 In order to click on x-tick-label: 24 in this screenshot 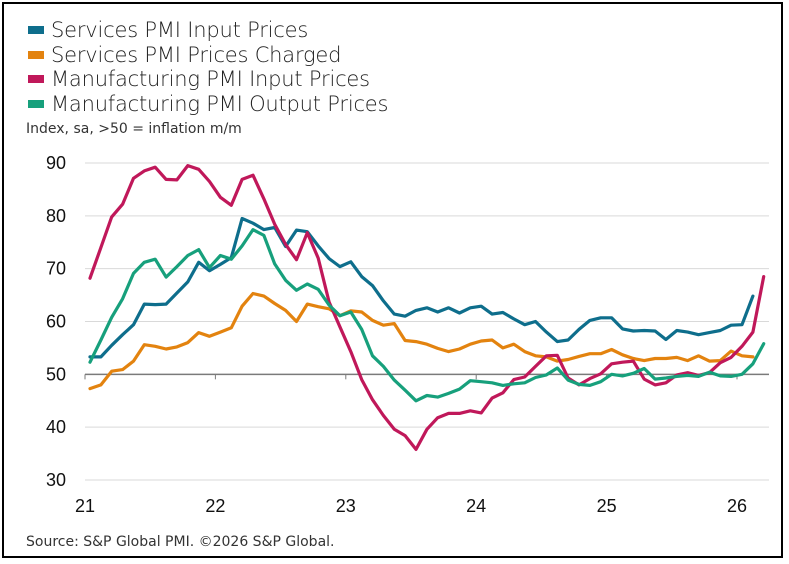, I will do `click(476, 506)`.